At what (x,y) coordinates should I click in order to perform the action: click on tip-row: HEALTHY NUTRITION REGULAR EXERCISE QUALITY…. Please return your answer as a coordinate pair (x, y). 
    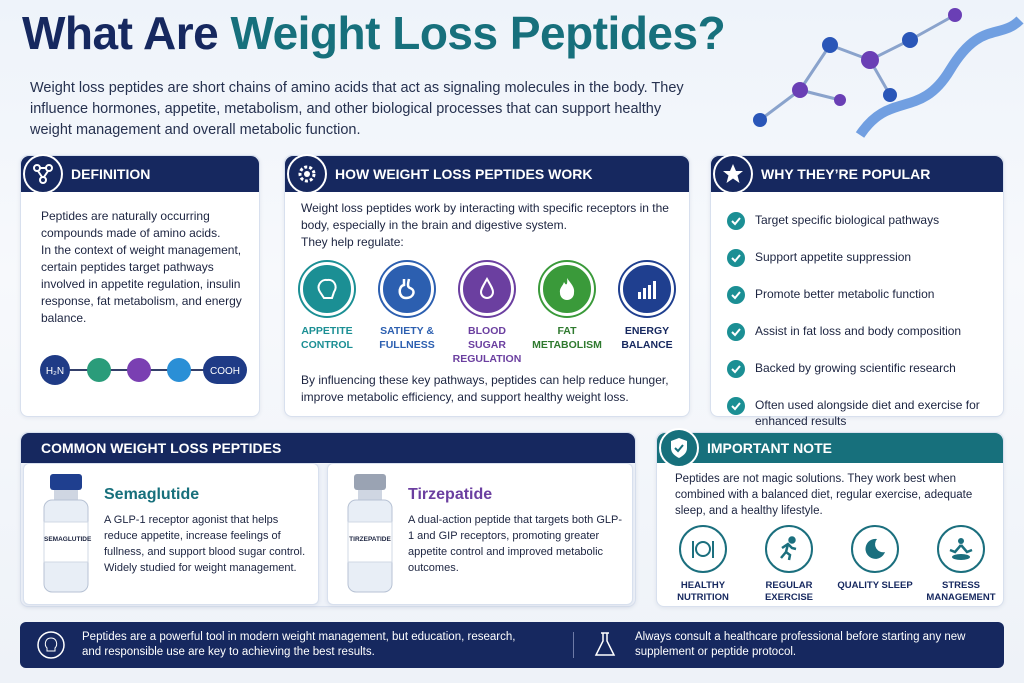
    Looking at the image, I should click on (832, 564).